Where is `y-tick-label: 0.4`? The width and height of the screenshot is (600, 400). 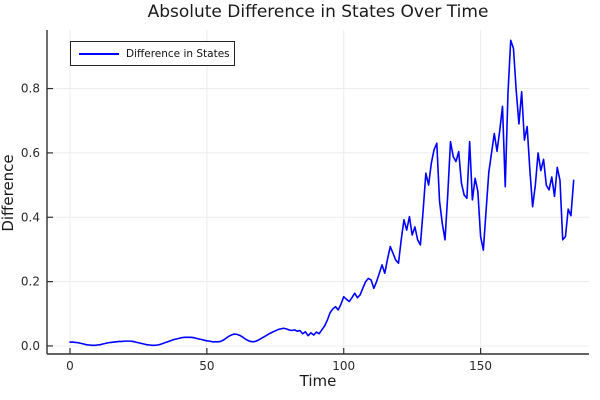
y-tick-label: 0.4 is located at coordinates (30, 217).